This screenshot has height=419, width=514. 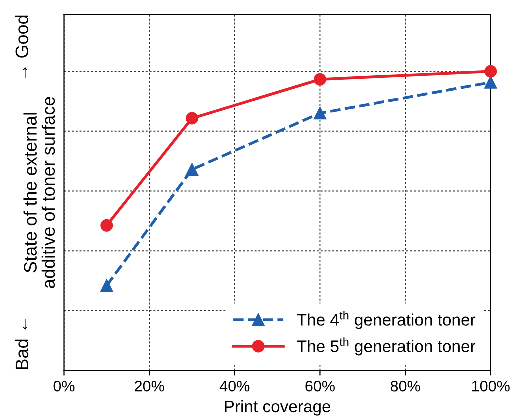 I want to click on y-axis-title: State of the external additive of toner surface, so click(x=40, y=192).